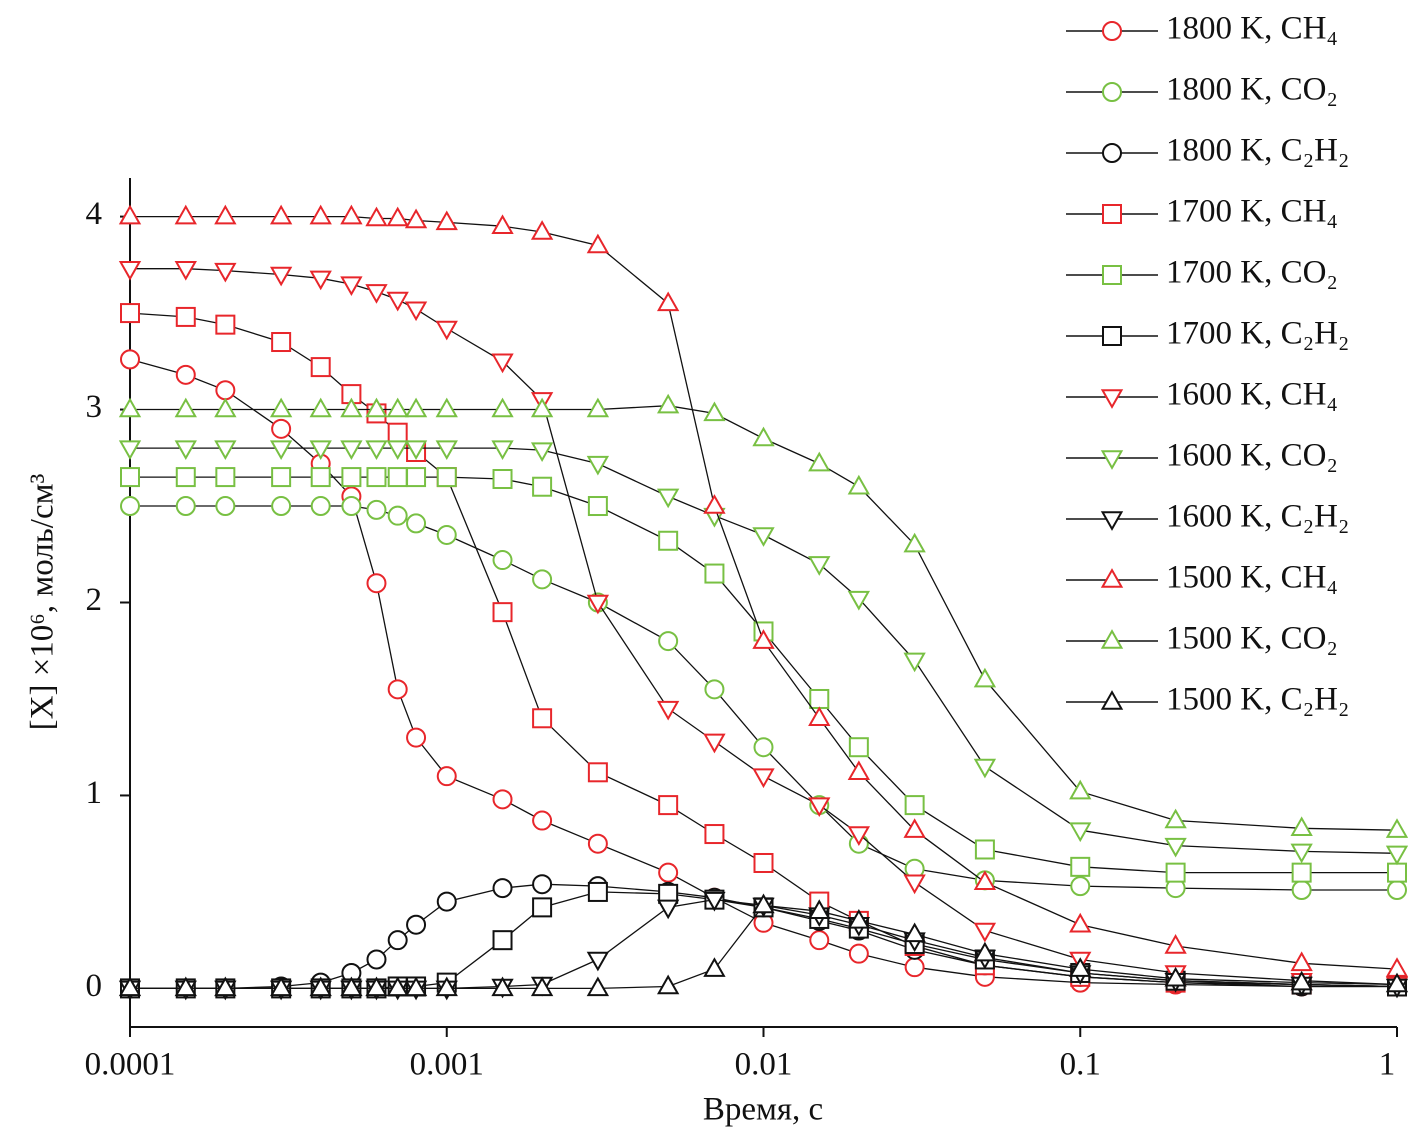  Describe the element at coordinates (1257, 151) in the screenshot. I see `legend-label: 1800 K, C₂H₂` at that location.